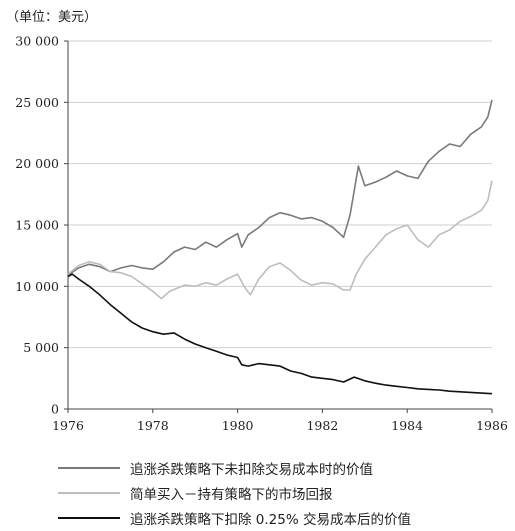 This screenshot has height=531, width=515. Describe the element at coordinates (37, 102) in the screenshot. I see `y-tick-label-5: 25 000` at that location.